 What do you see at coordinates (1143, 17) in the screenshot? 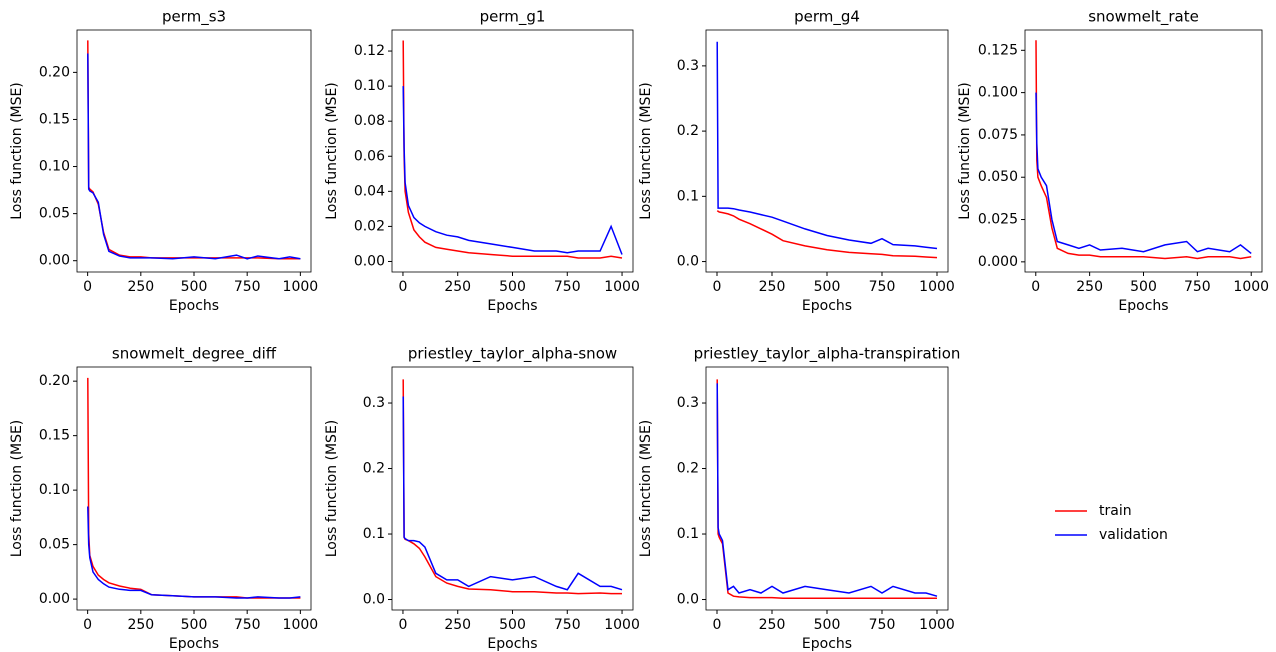
I see `subplot-title: snowmelt_rate` at bounding box center [1143, 17].